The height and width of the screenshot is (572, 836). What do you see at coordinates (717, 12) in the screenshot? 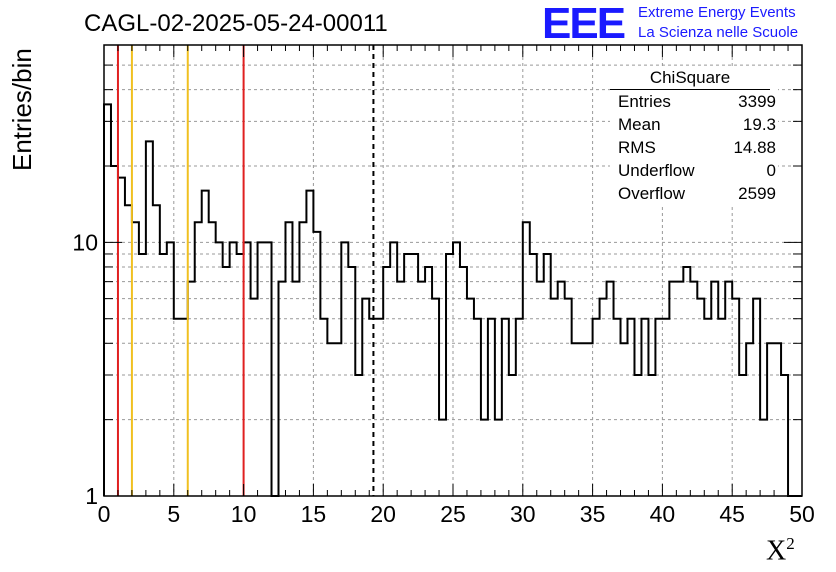
I see `logo-subtitle-1: Extreme Energy Events` at bounding box center [717, 12].